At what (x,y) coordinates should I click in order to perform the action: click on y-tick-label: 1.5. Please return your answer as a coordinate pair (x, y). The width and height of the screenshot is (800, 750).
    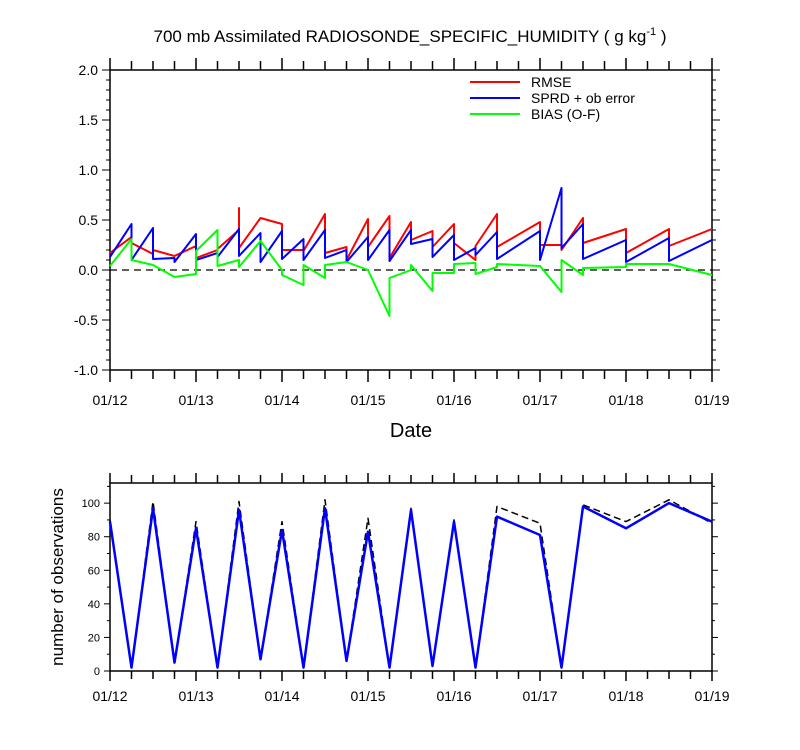
    Looking at the image, I should click on (89, 120).